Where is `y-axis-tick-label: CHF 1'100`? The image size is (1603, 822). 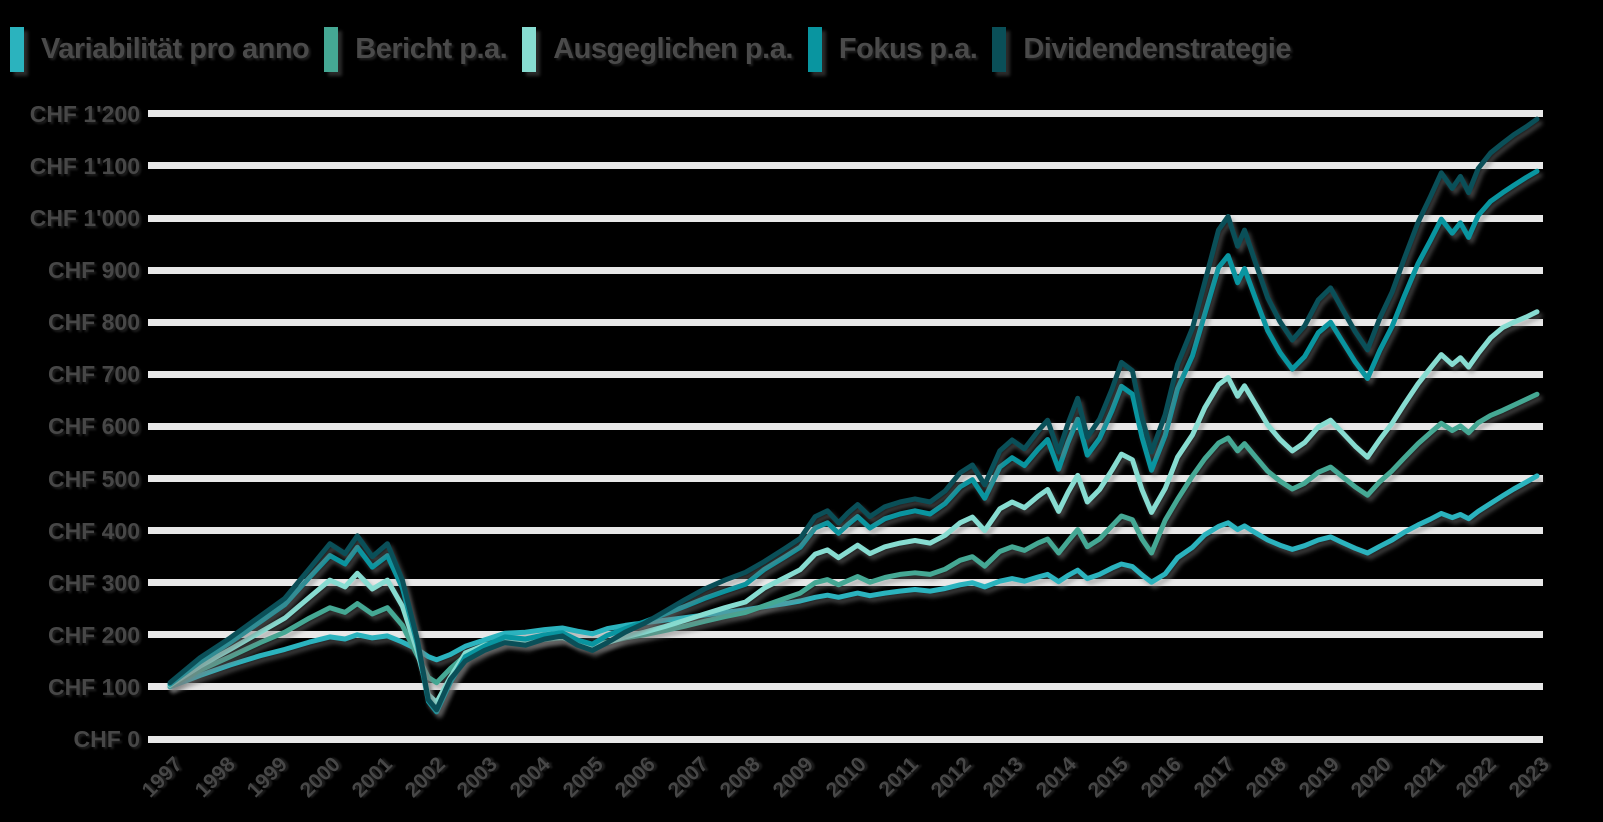
y-axis-tick-label: CHF 1'100 is located at coordinates (84, 165).